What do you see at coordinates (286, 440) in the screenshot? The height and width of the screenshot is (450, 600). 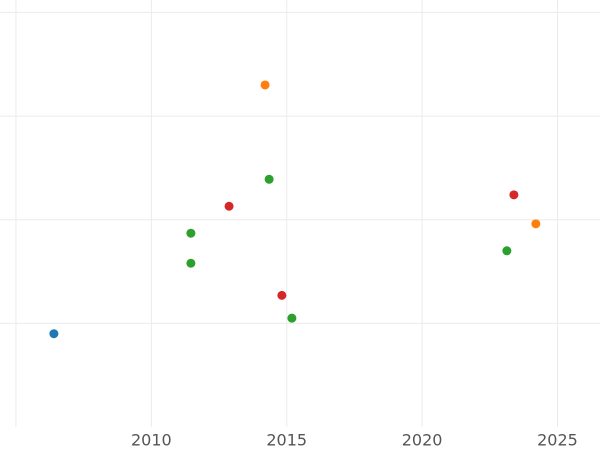 I see `x-tick-label: 2015` at bounding box center [286, 440].